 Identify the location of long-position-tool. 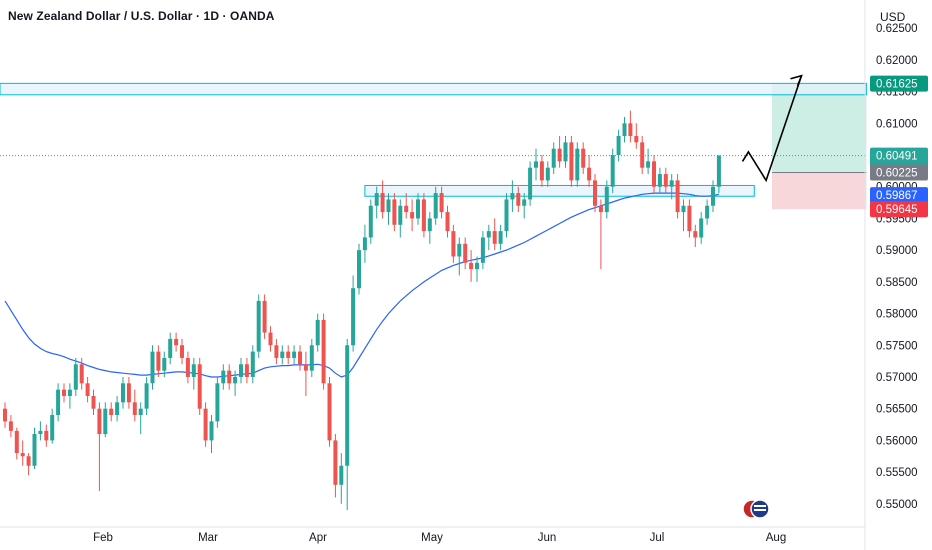
(819, 146).